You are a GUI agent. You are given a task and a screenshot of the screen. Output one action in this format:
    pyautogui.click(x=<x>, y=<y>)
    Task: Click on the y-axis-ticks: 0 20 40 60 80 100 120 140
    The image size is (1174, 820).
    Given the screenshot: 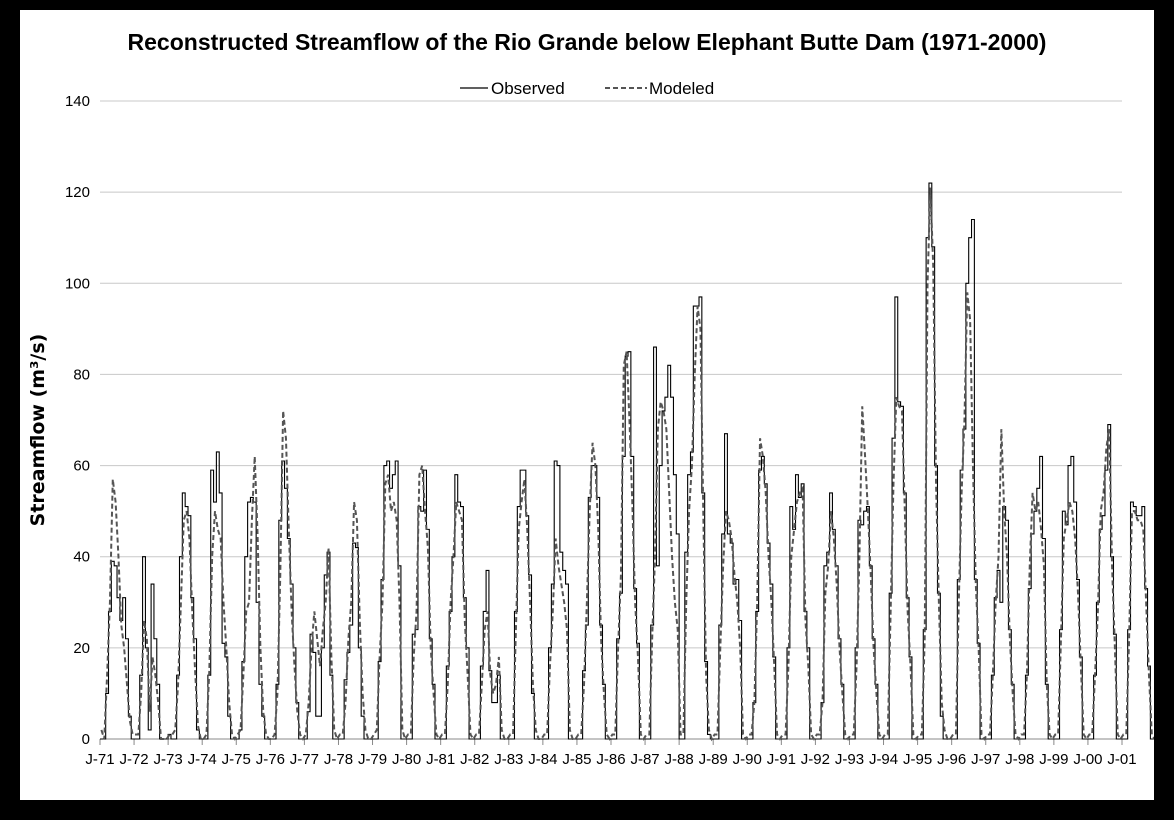 What is the action you would take?
    pyautogui.click(x=77, y=420)
    